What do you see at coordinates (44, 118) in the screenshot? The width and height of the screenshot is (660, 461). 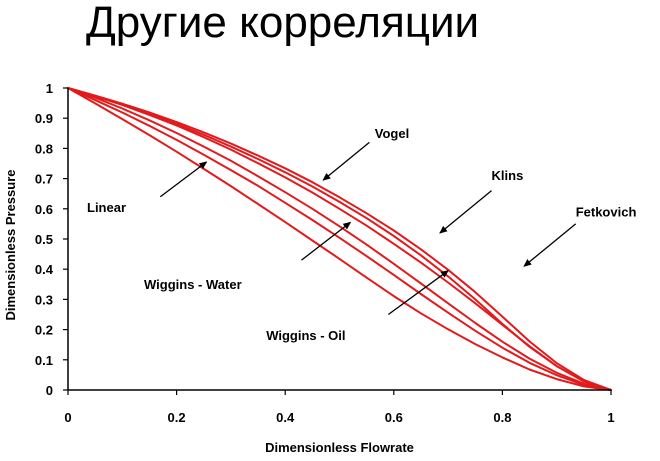 I see `y-tick-label: 0.9` at bounding box center [44, 118].